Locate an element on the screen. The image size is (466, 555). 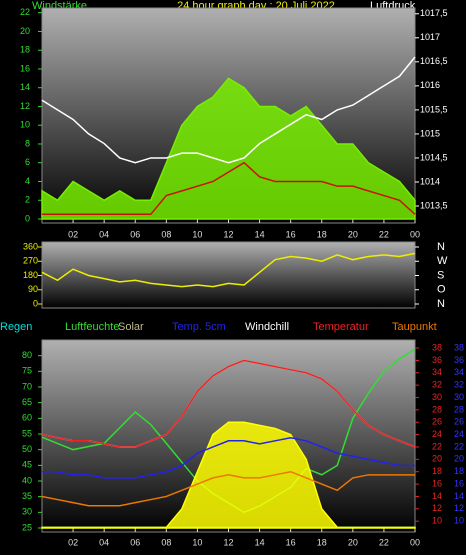
y2-tick-label: O is located at coordinates (441, 290).